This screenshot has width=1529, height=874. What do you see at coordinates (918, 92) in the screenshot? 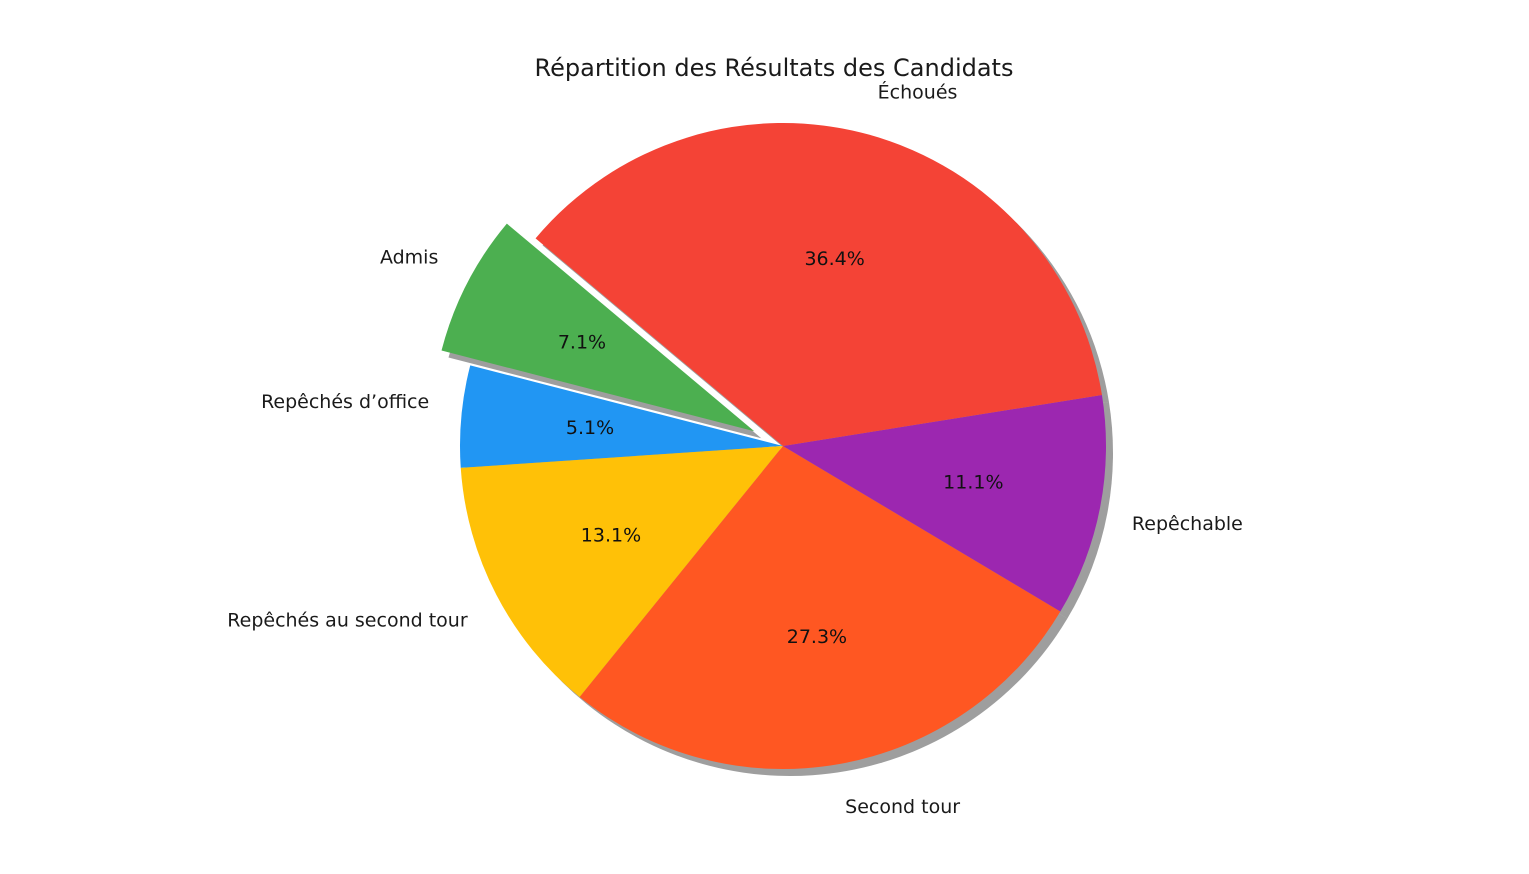
I see `slice-label-echoues: Échoués` at bounding box center [918, 92].